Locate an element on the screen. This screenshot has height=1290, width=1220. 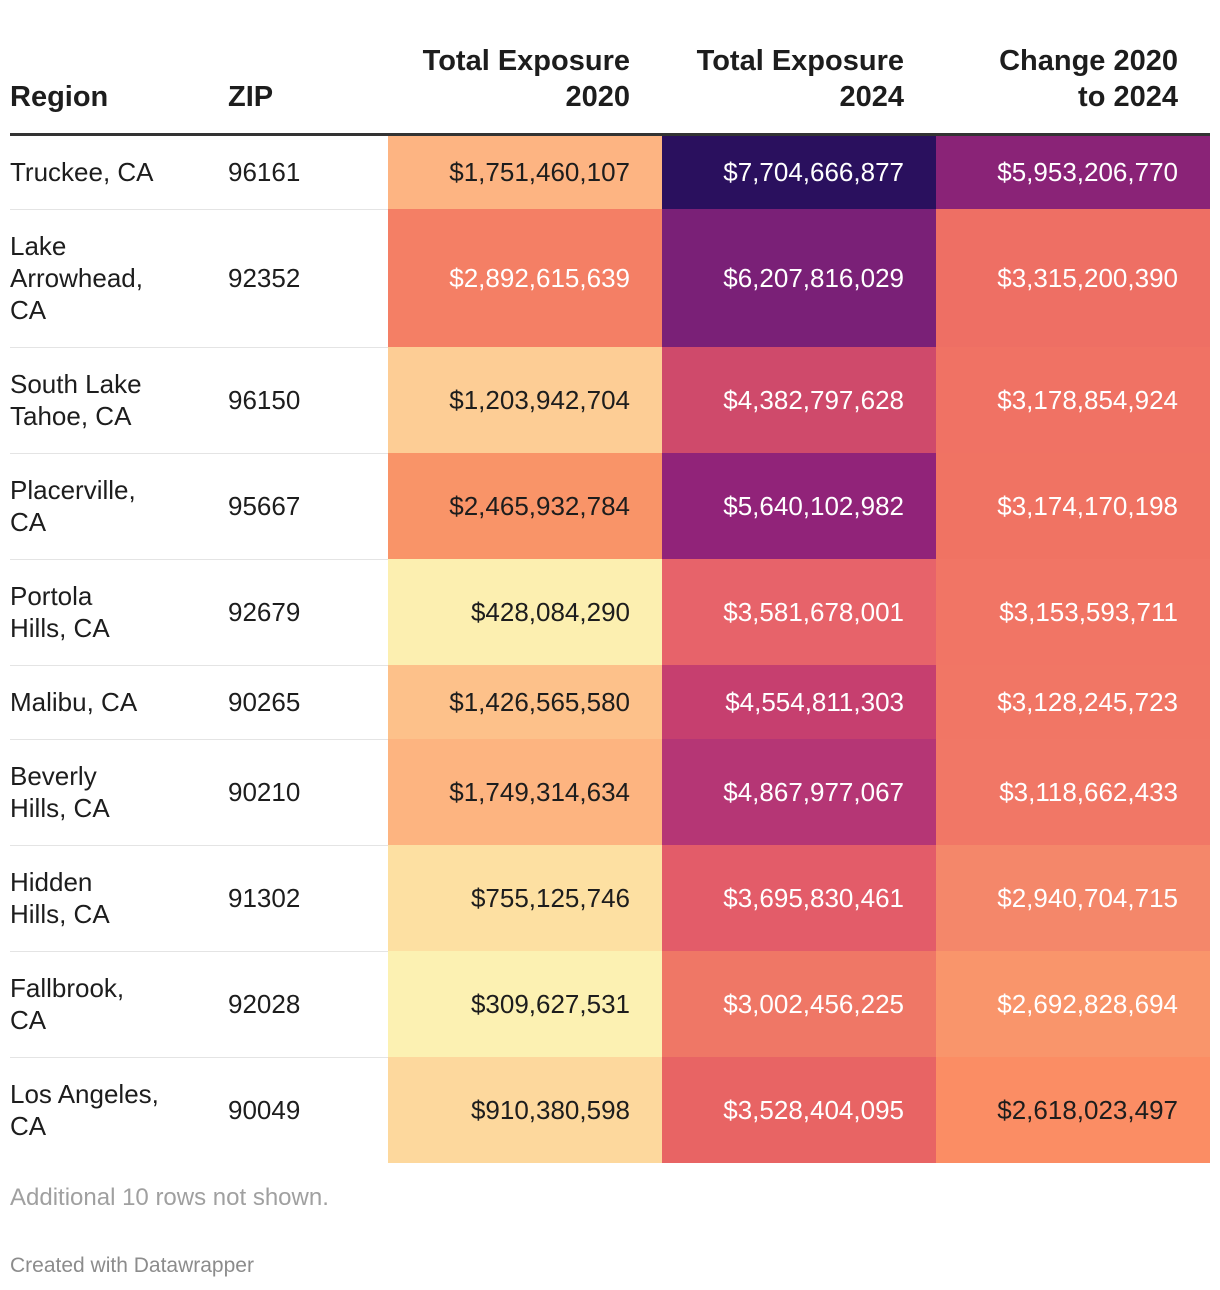
cell-exposure-2020: $755,125,746 is located at coordinates (525, 898).